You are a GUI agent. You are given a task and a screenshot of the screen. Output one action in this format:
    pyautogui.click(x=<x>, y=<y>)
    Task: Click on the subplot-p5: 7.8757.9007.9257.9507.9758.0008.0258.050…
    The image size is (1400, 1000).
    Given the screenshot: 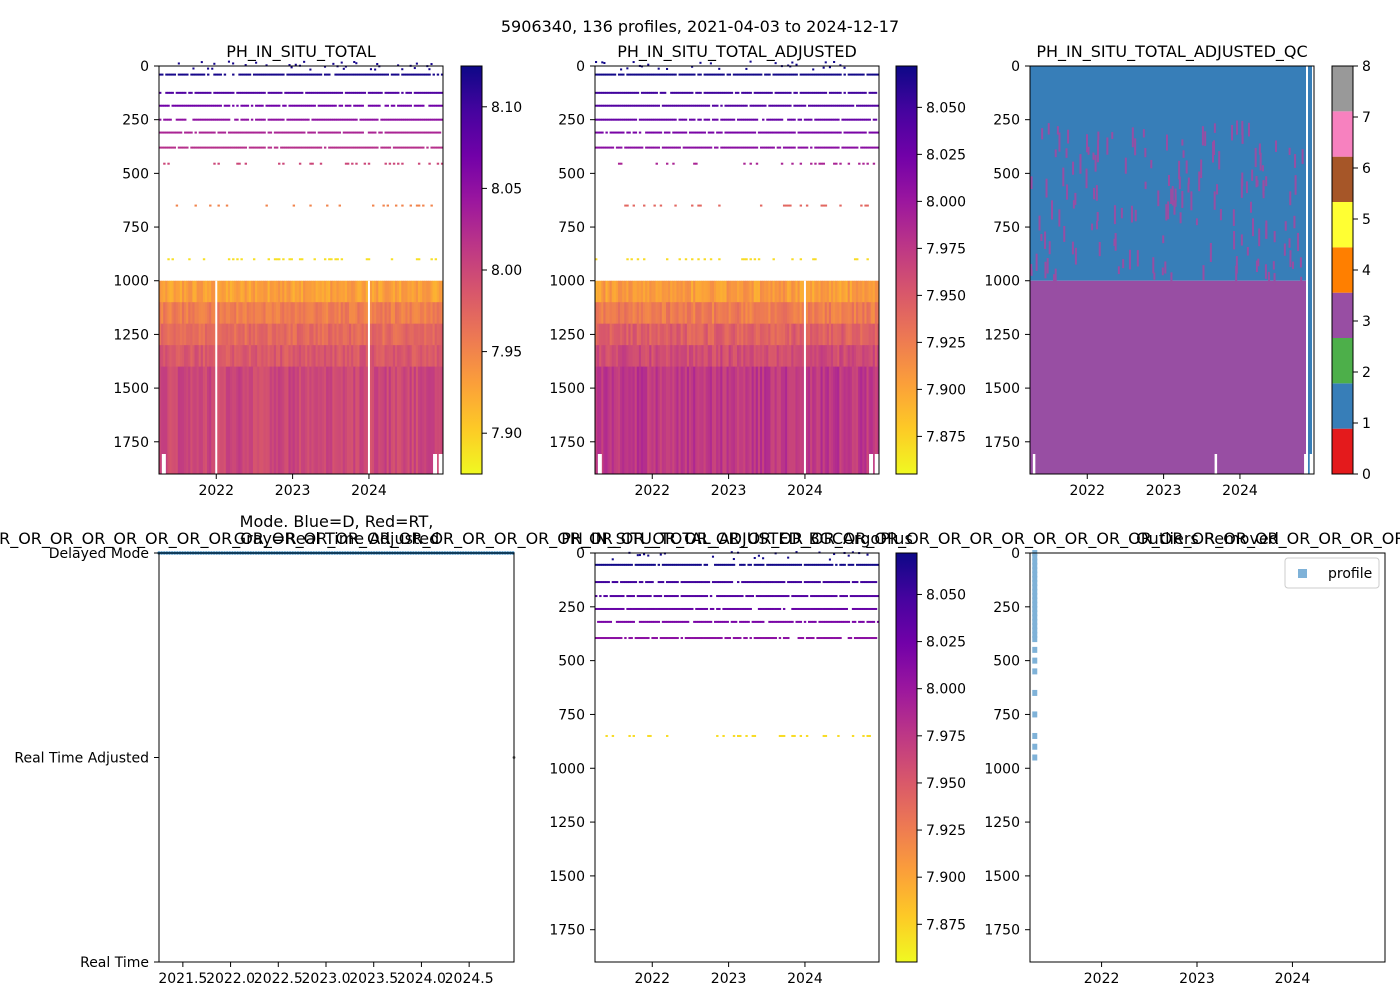 What is the action you would take?
    pyautogui.click(x=757, y=758)
    